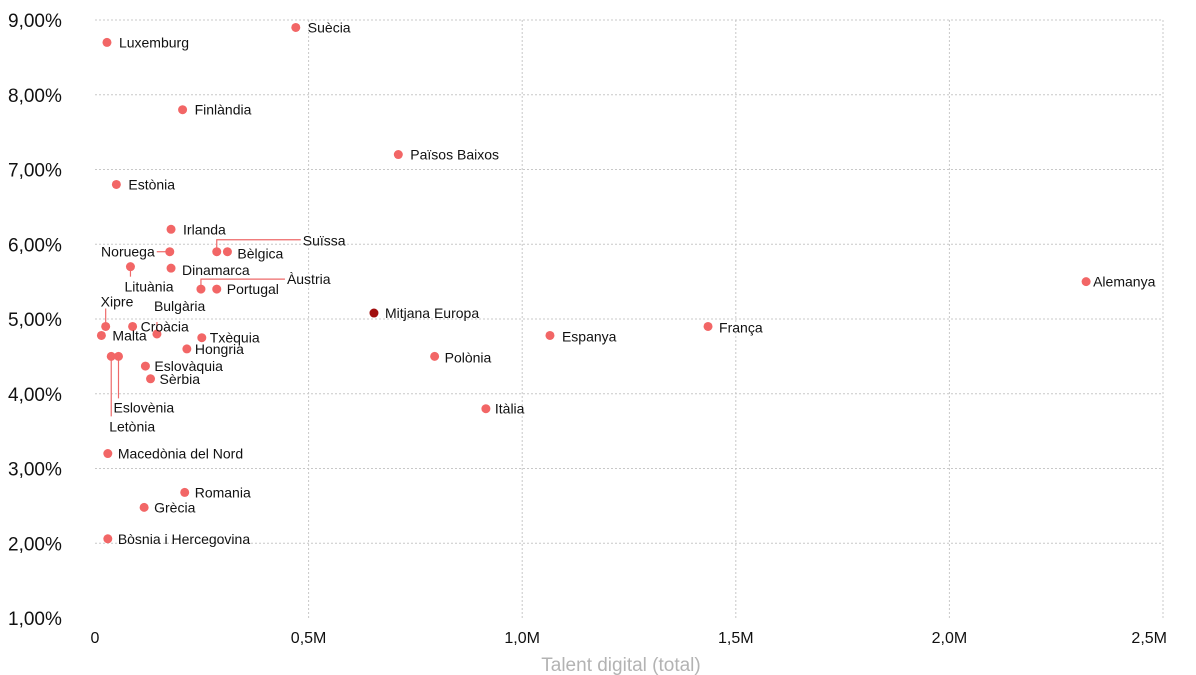  I want to click on point-label: Portugal, so click(253, 289).